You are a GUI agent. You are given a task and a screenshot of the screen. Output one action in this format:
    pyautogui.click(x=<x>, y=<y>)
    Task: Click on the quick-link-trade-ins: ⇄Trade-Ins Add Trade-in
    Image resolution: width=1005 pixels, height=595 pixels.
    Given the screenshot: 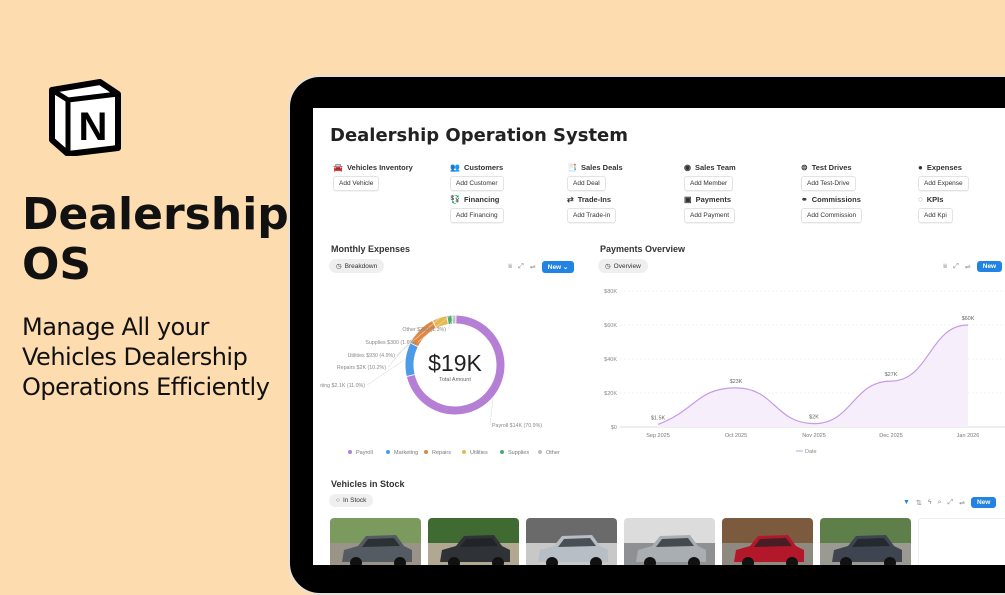 What is the action you would take?
    pyautogui.click(x=591, y=208)
    